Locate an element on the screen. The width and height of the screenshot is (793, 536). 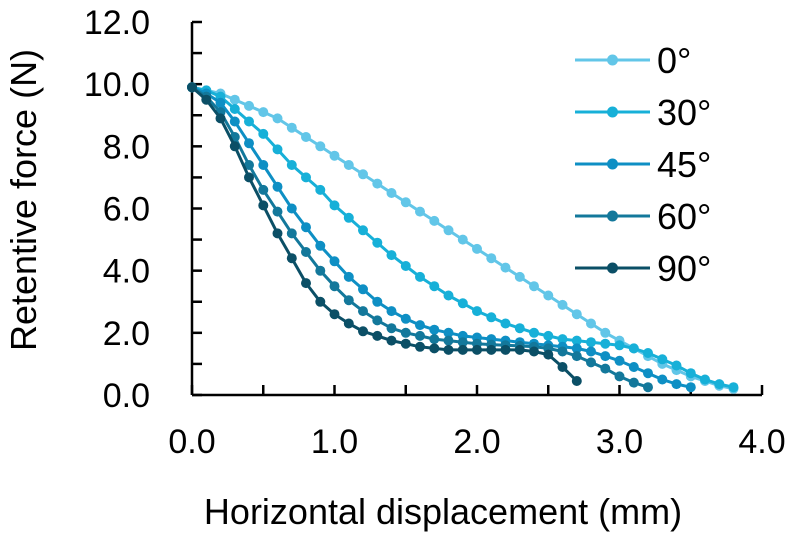
x-tick-label: 3.0 is located at coordinates (619, 442).